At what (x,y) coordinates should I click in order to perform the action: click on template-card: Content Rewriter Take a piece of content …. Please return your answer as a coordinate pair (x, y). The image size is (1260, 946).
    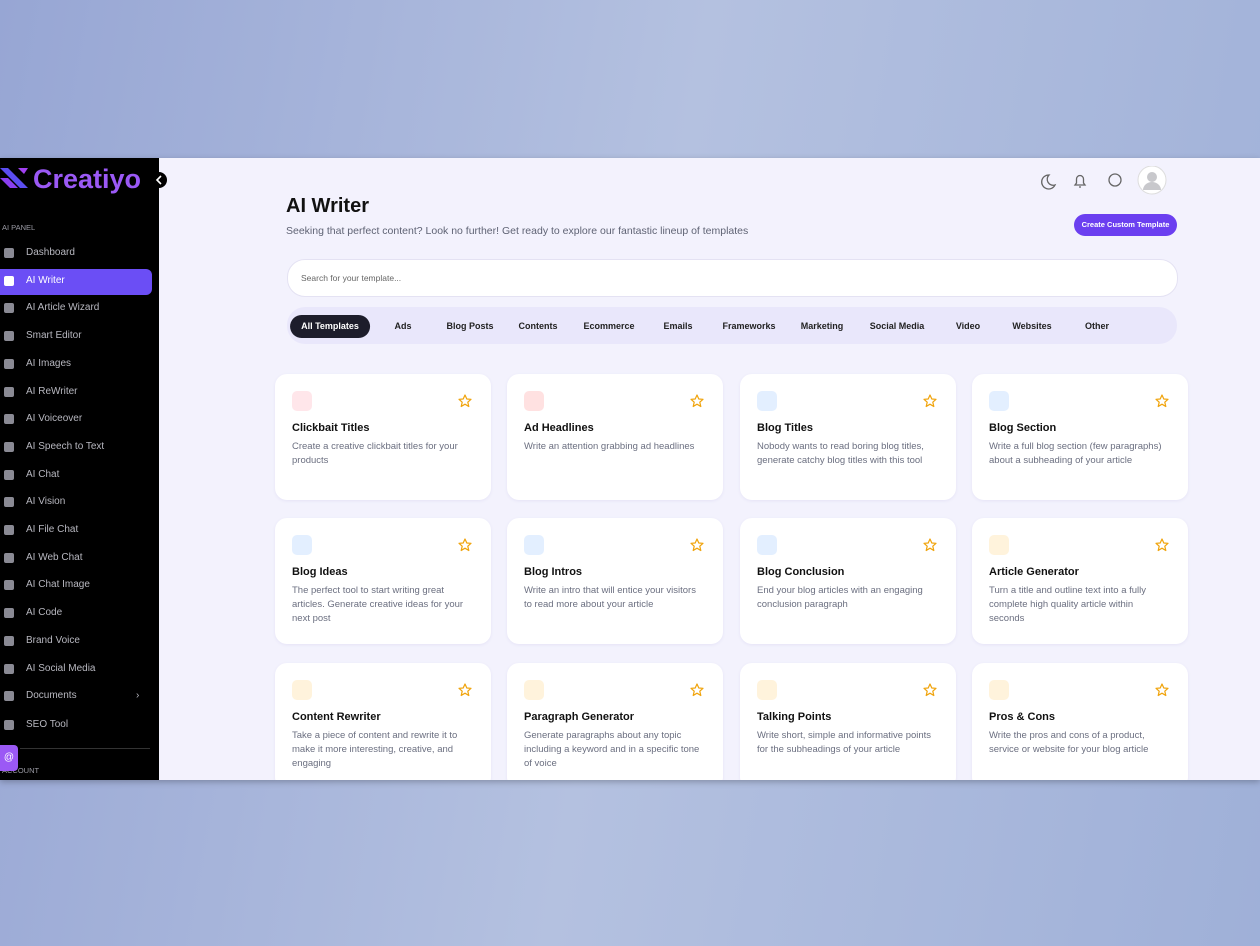
    Looking at the image, I should click on (383, 721).